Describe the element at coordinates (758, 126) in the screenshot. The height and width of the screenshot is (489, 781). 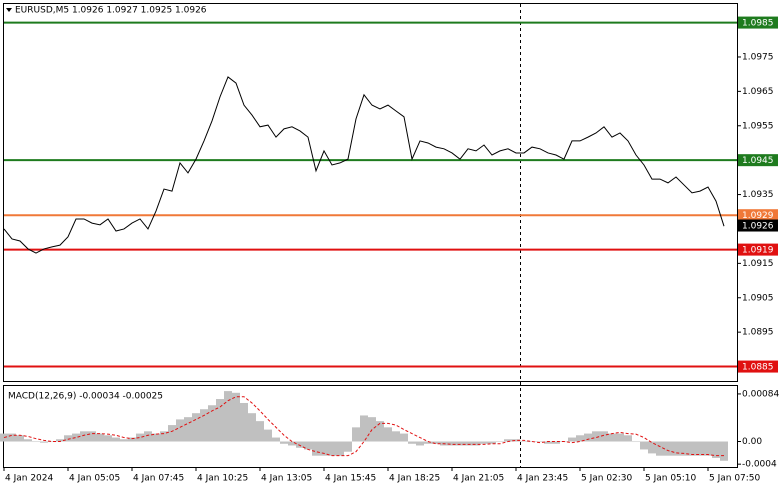
I see `y-tick-label: 1.0955` at that location.